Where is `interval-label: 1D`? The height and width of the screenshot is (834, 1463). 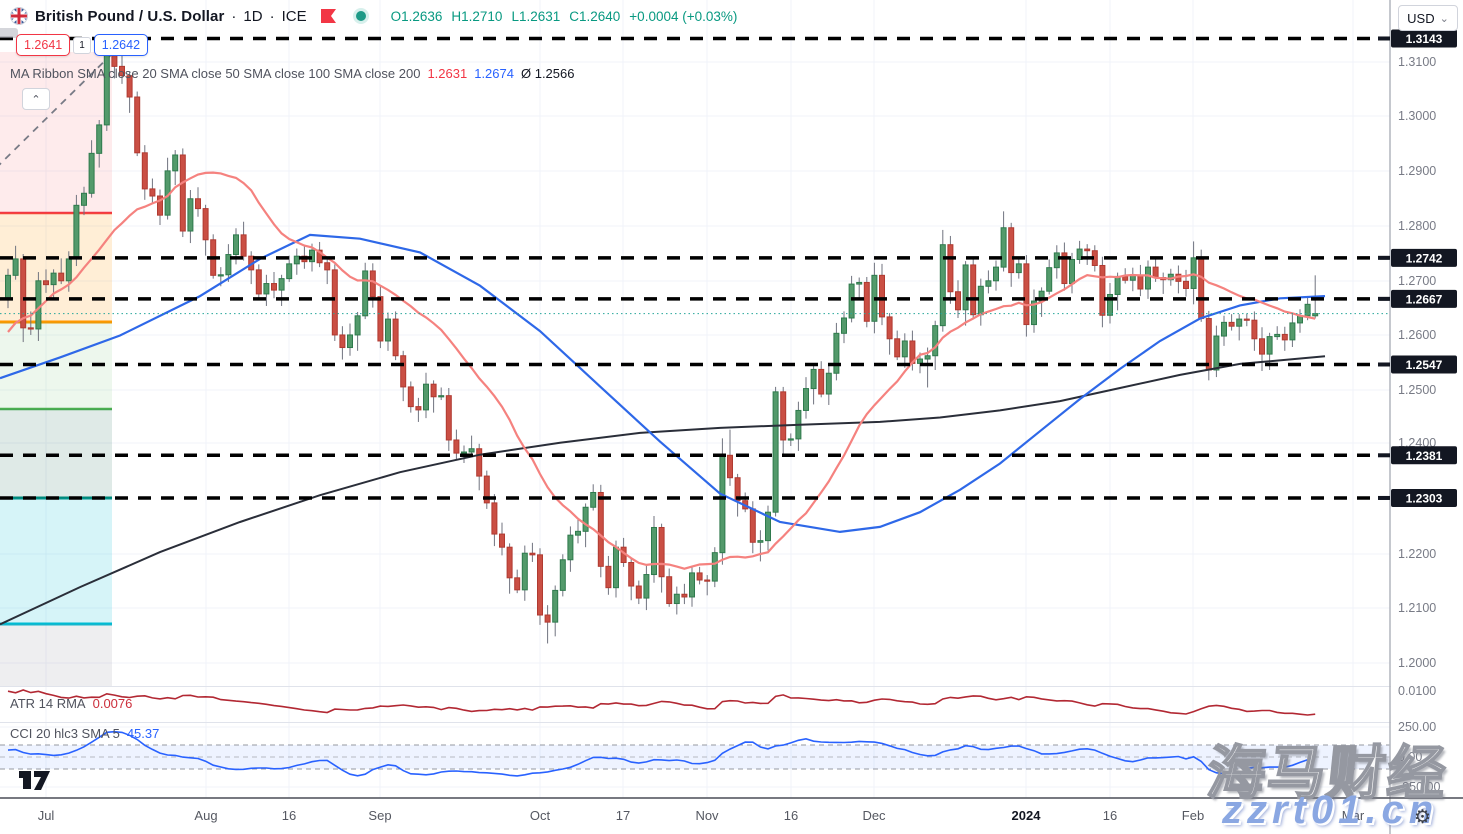
interval-label: 1D is located at coordinates (253, 16).